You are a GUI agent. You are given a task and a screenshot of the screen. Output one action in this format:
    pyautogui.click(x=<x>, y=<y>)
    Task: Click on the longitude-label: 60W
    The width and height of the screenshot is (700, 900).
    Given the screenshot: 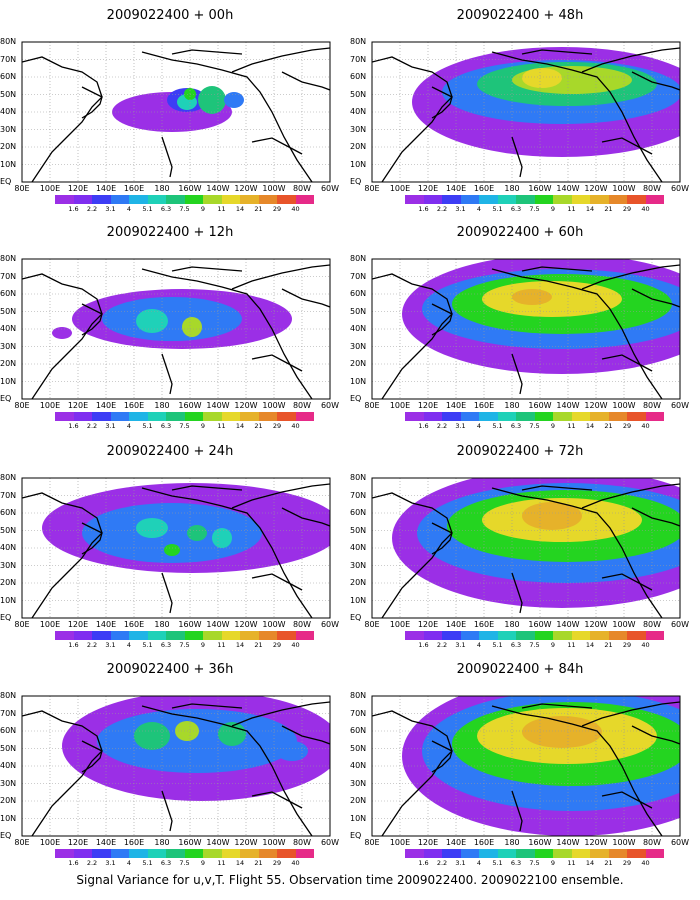 What is the action you would take?
    pyautogui.click(x=330, y=624)
    